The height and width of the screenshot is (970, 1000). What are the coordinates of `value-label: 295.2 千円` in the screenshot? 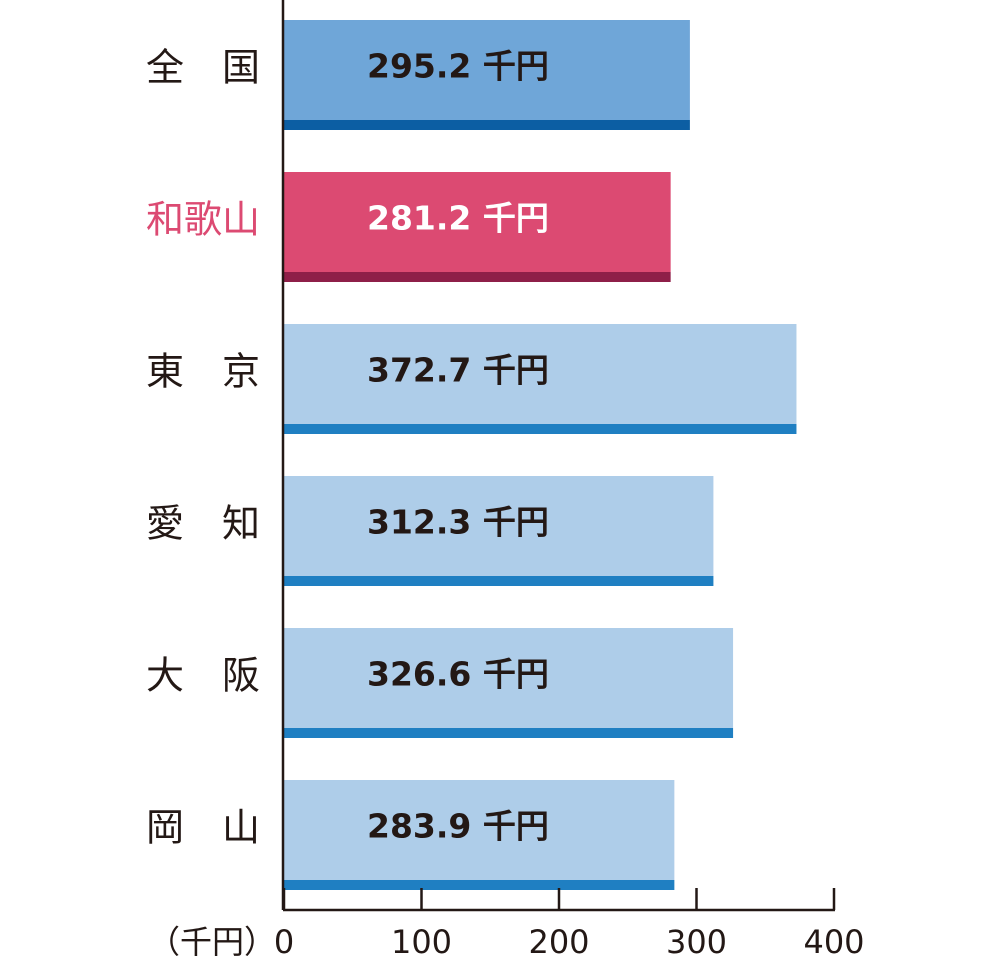 It's located at (458, 66).